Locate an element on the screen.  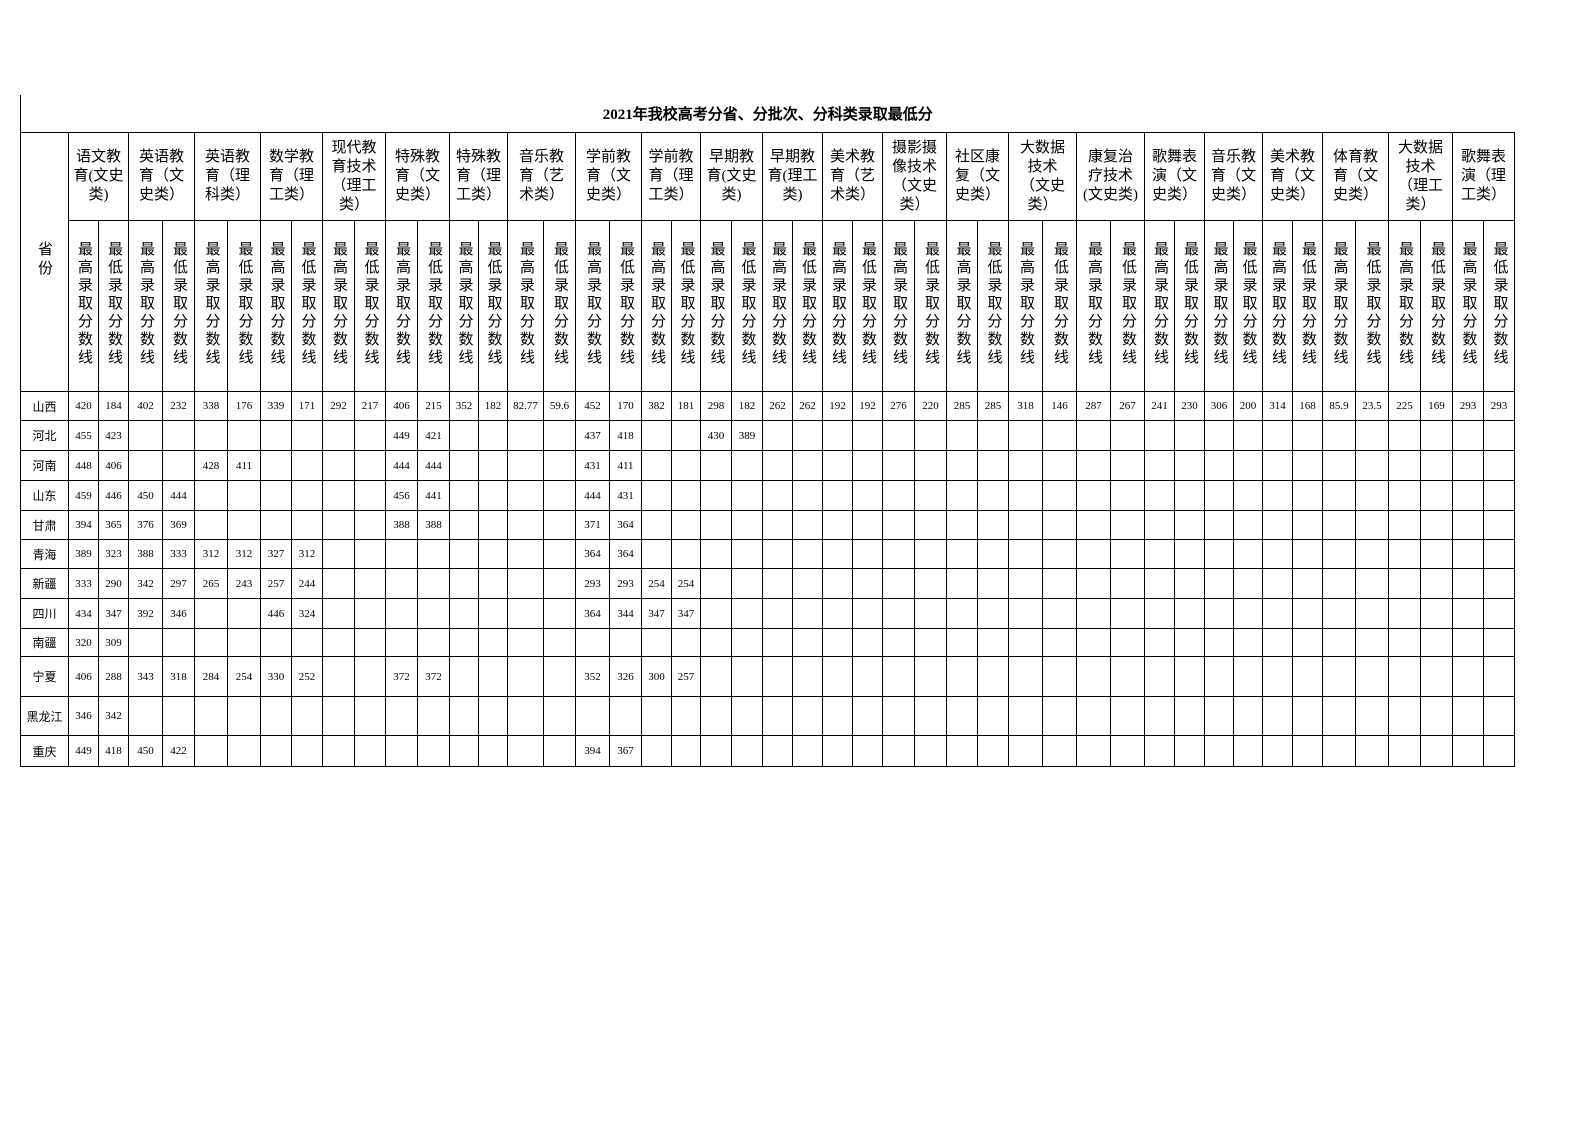
score-text: 244 is located at coordinates (307, 583).